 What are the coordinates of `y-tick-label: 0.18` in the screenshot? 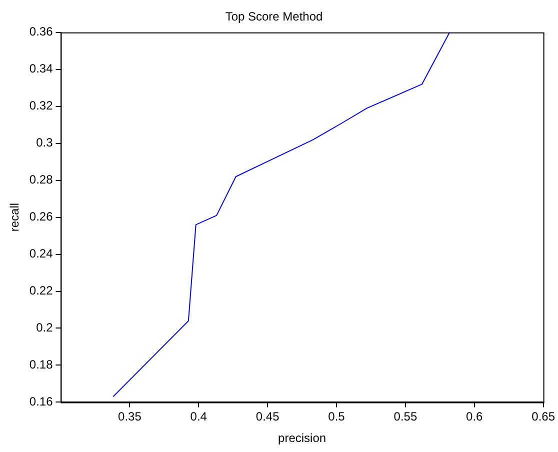 It's located at (41, 365).